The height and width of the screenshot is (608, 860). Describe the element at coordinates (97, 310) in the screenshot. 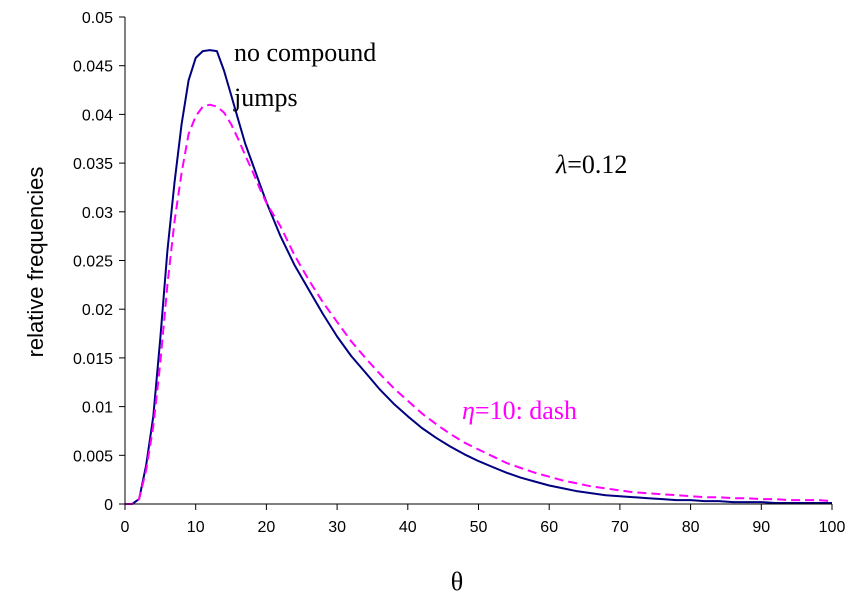

I see `y-tick-label: 0.02` at that location.